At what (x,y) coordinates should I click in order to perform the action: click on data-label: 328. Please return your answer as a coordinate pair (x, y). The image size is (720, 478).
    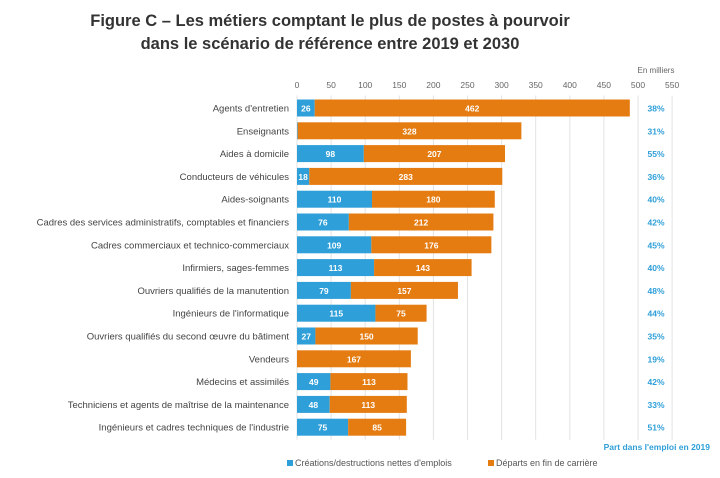
    Looking at the image, I should click on (409, 131).